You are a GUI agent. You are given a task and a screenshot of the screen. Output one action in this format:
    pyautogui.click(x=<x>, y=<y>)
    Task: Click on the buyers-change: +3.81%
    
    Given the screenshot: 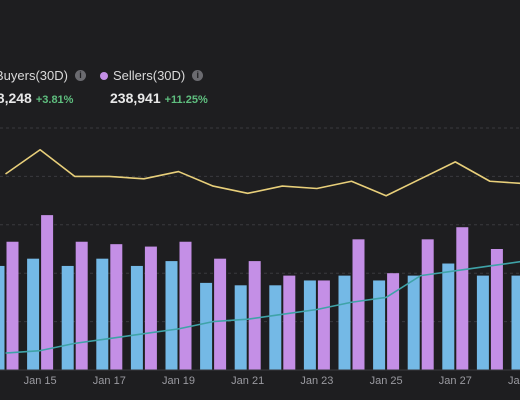 What is the action you would take?
    pyautogui.click(x=54, y=100)
    